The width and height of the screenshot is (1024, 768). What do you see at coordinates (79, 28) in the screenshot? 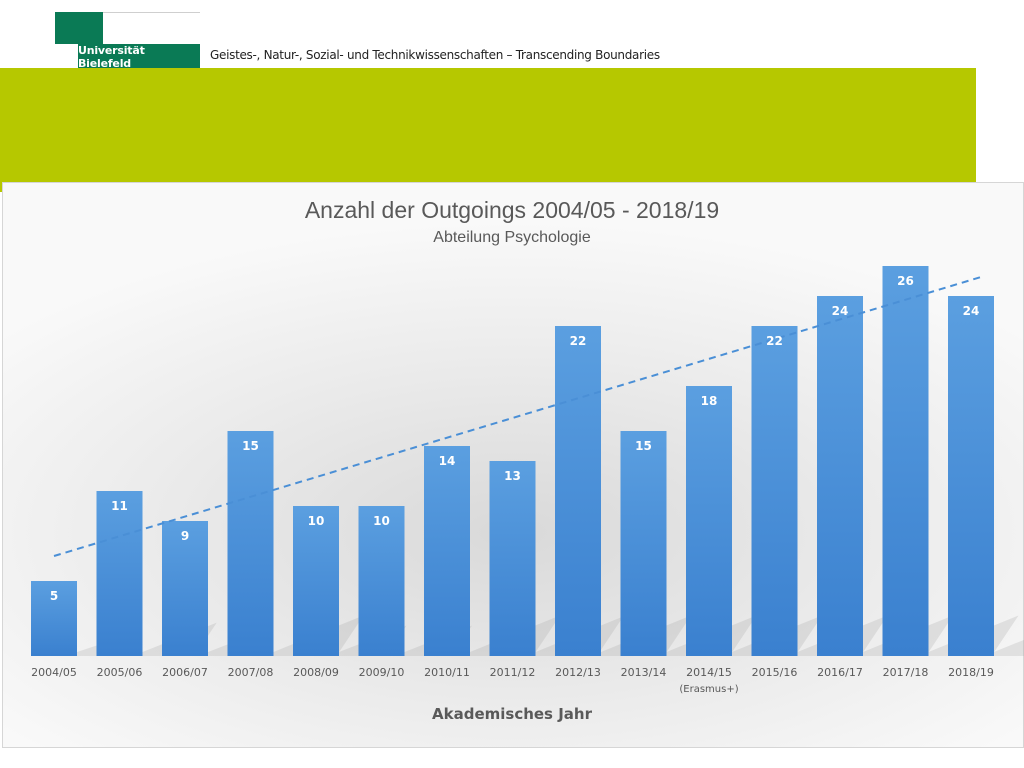
I see `logo-mark` at bounding box center [79, 28].